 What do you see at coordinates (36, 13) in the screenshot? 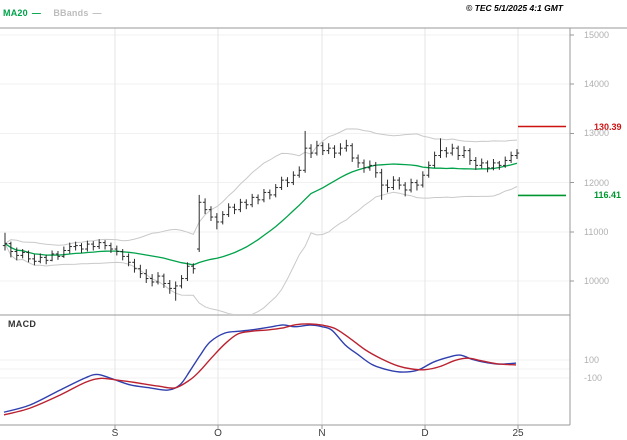
I see `ma20-line-swatch-icon: —` at bounding box center [36, 13].